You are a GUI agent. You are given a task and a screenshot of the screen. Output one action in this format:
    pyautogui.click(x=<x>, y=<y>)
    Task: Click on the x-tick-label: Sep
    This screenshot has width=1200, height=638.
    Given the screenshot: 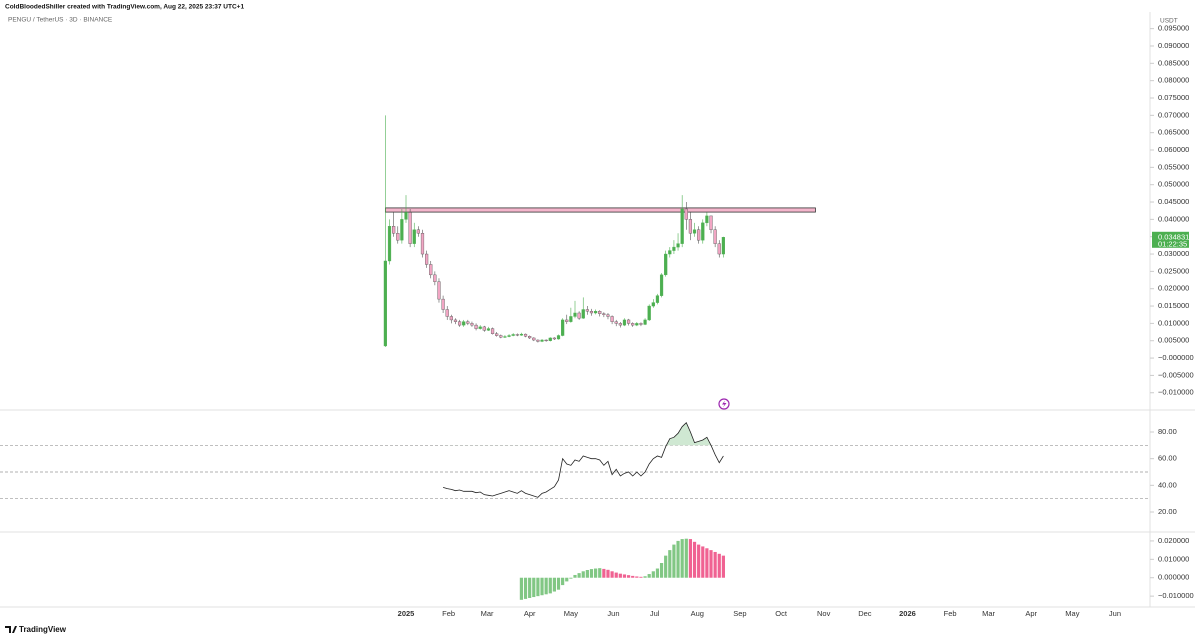 What is the action you would take?
    pyautogui.click(x=739, y=613)
    